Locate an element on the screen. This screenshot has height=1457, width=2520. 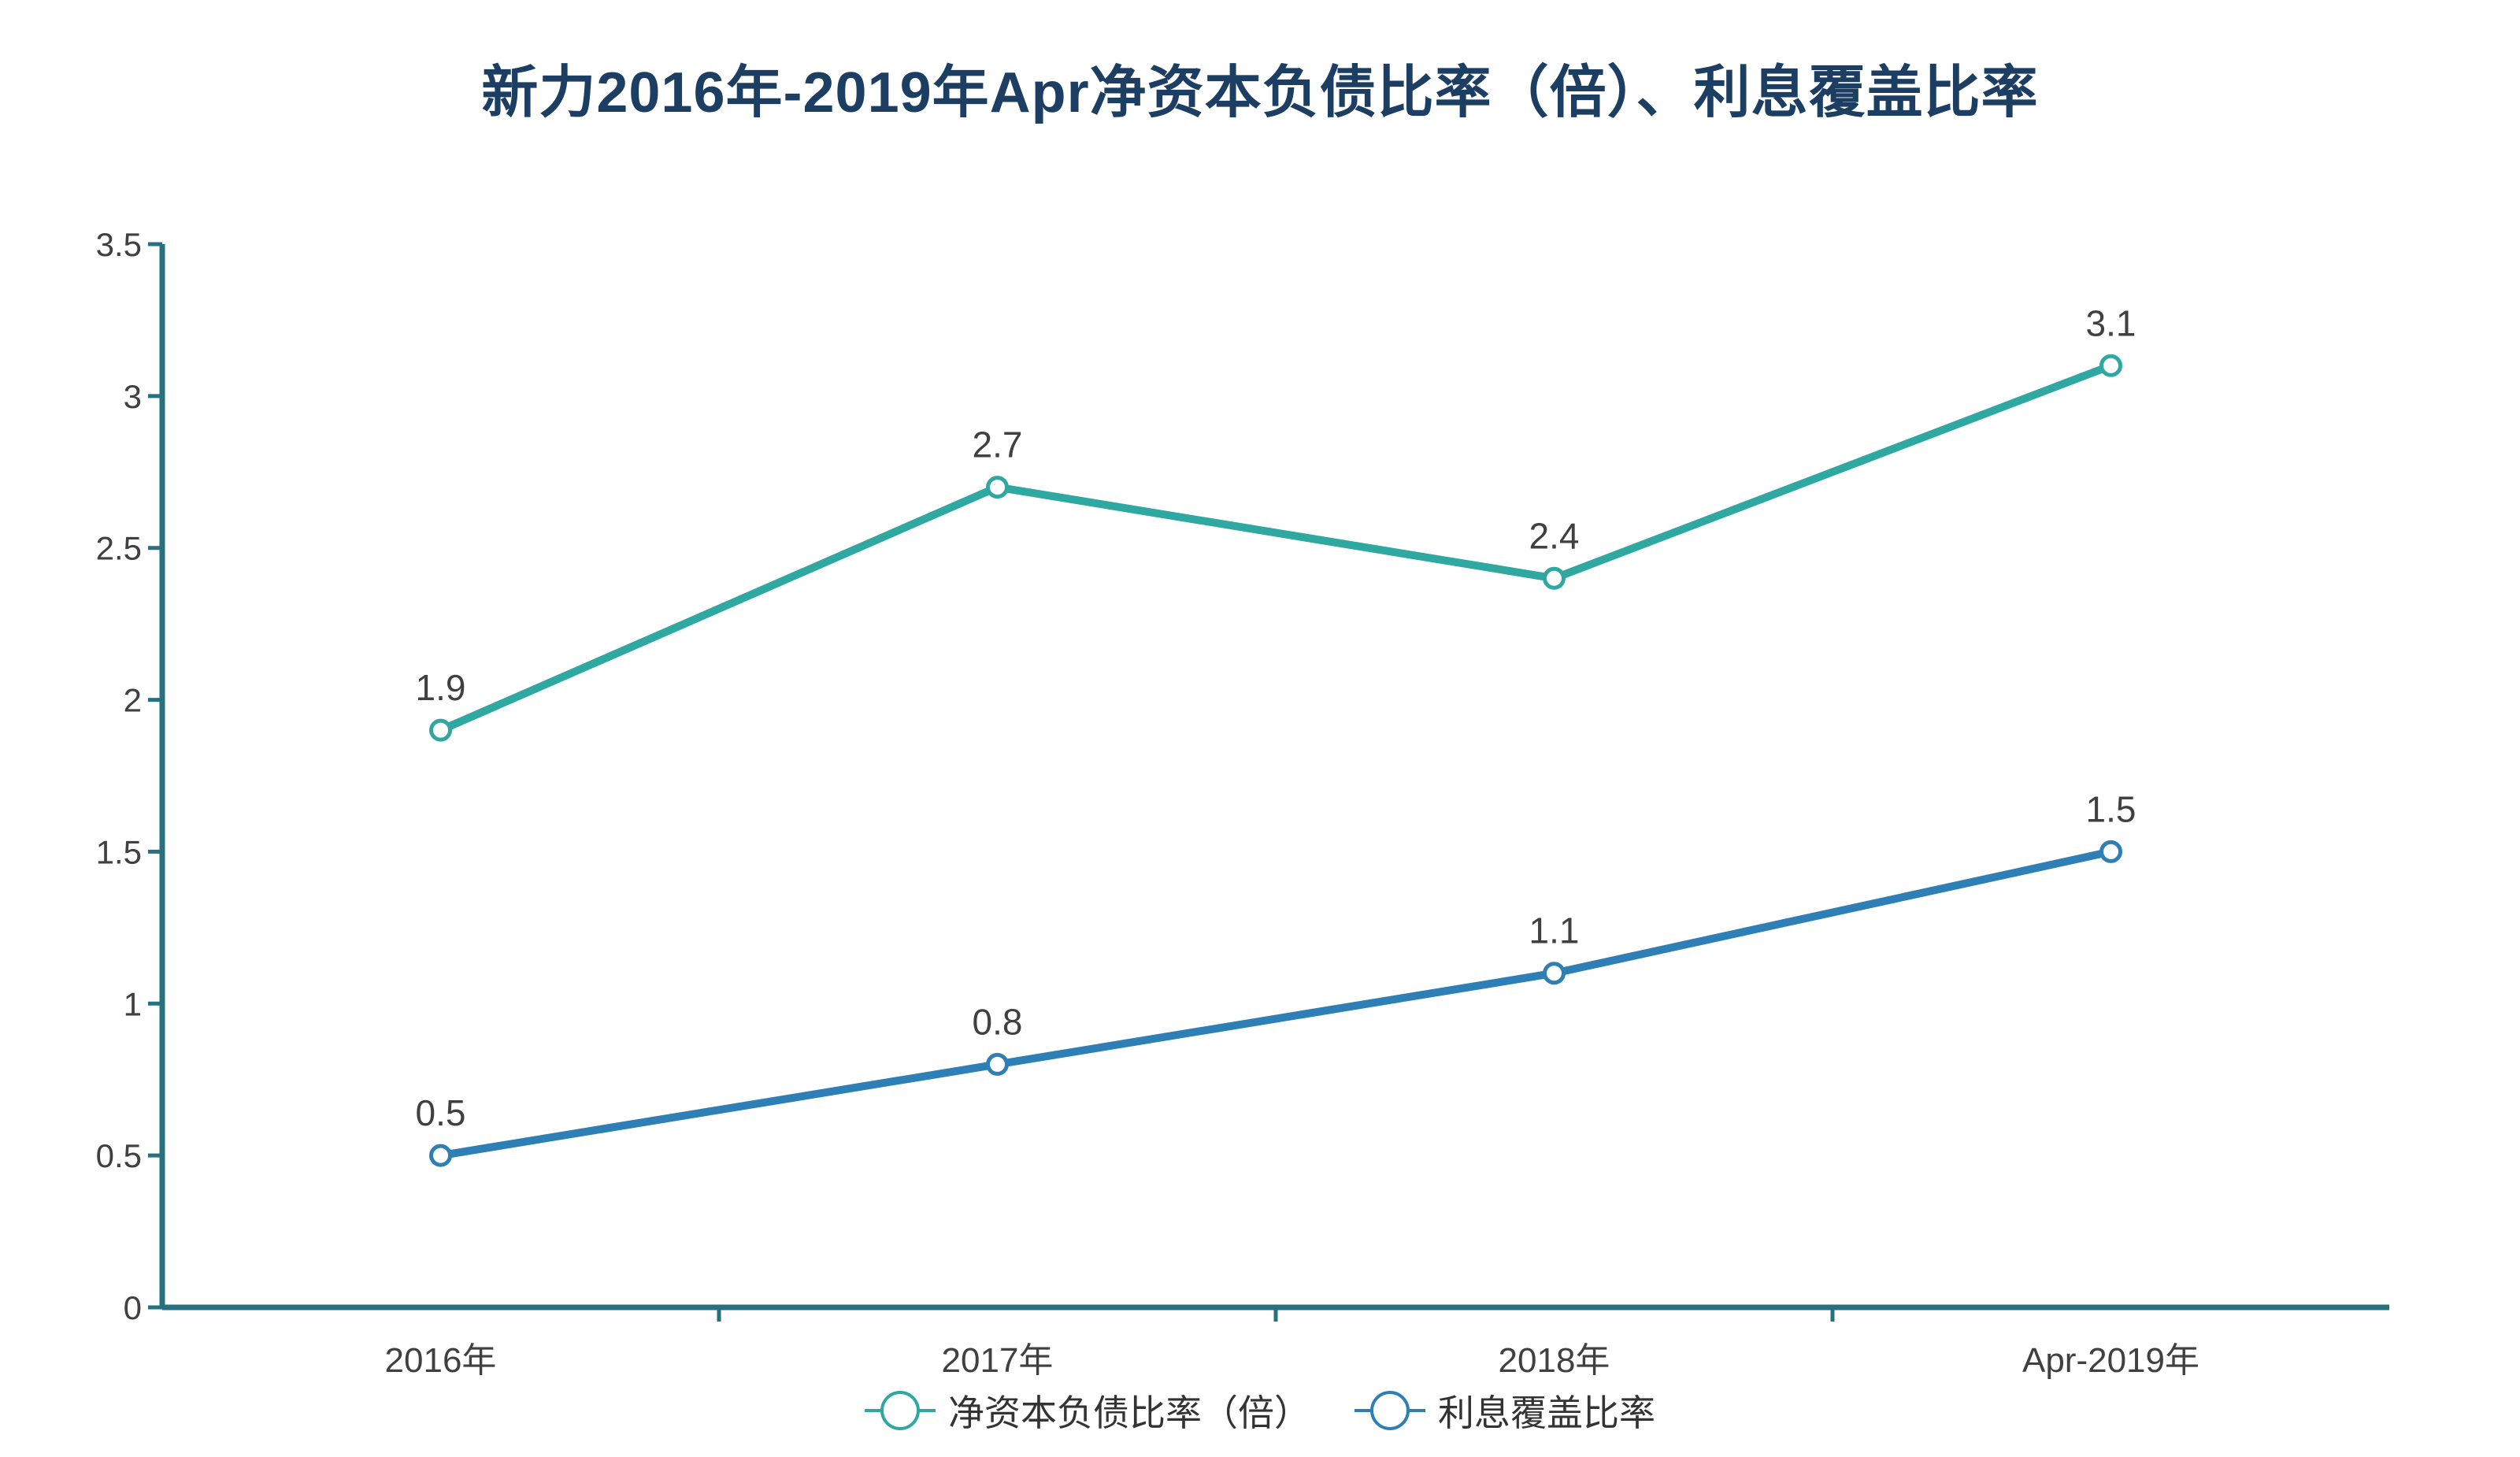
legend-item-interest-coverage: 利息覆盖比率 is located at coordinates (1504, 1411).